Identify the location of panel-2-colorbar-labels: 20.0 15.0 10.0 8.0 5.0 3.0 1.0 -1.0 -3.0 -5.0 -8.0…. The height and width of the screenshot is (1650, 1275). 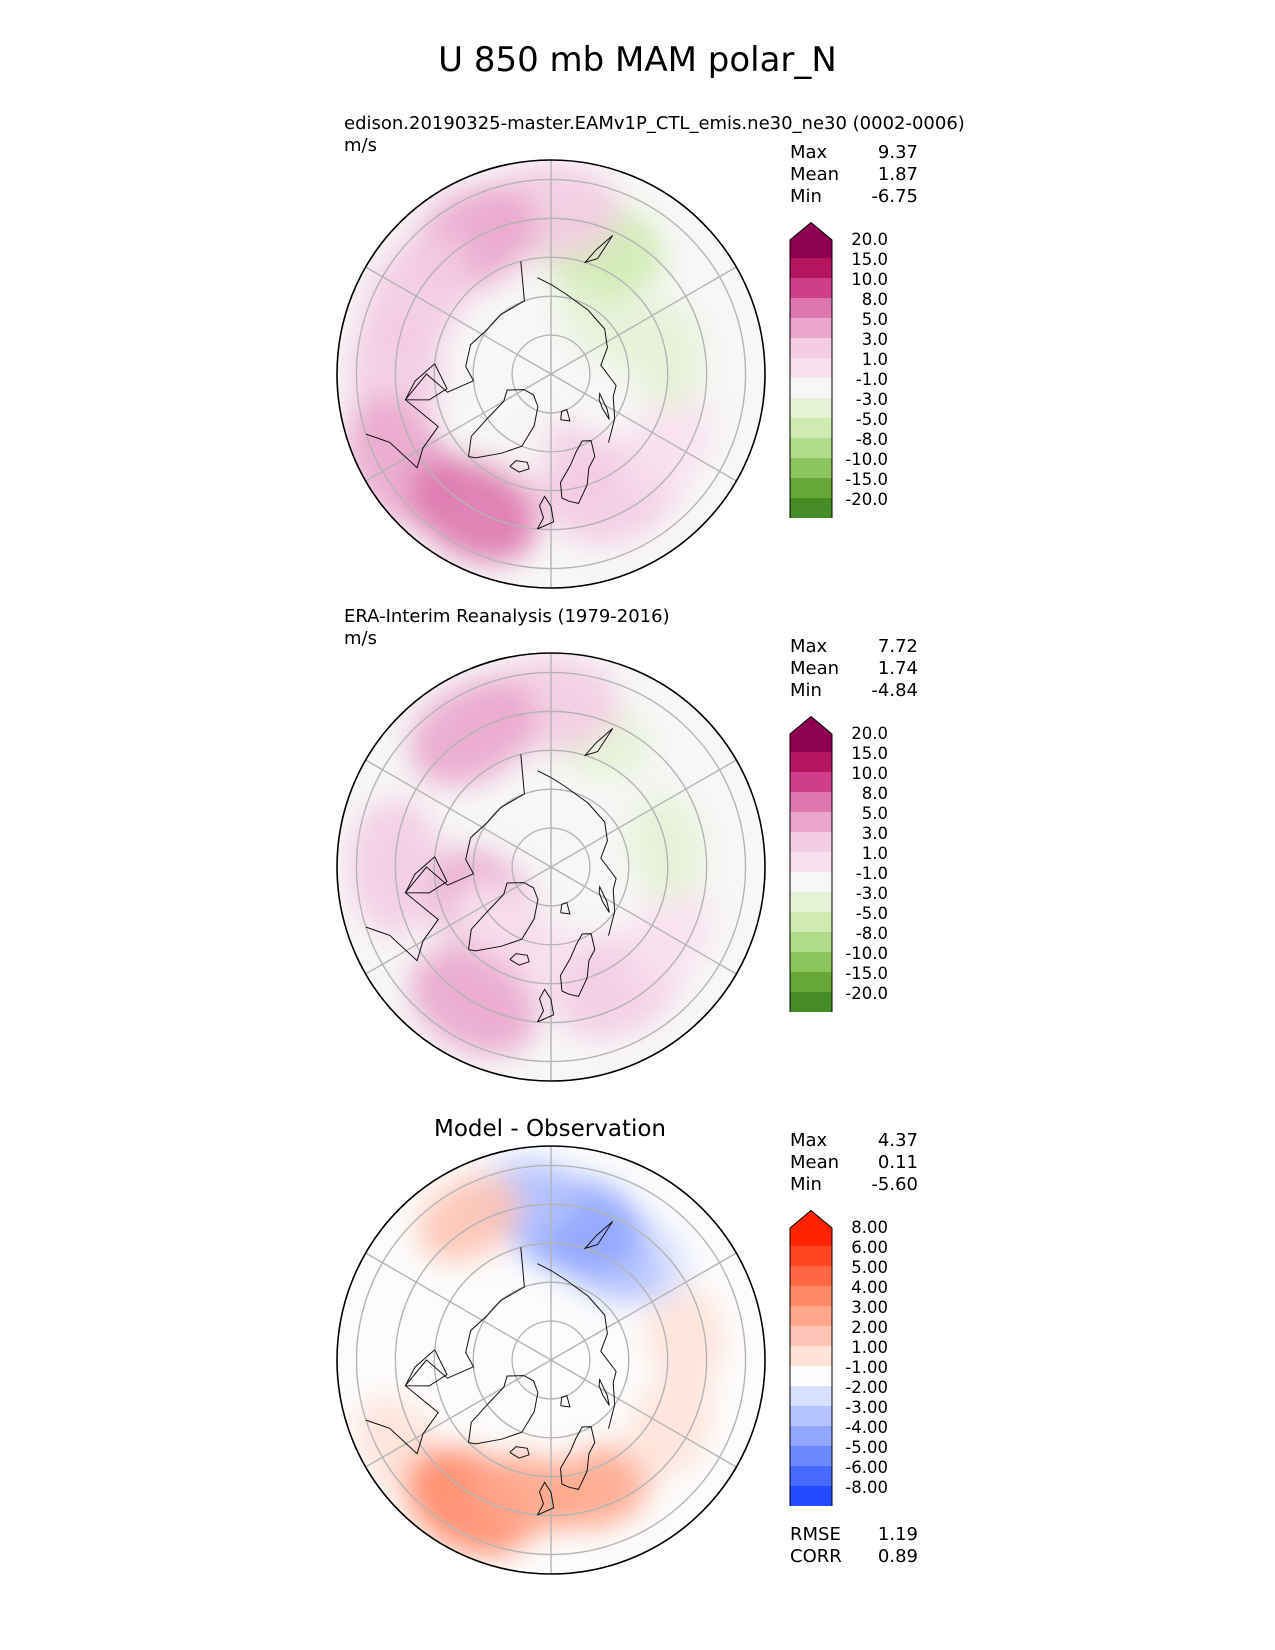
(864, 864).